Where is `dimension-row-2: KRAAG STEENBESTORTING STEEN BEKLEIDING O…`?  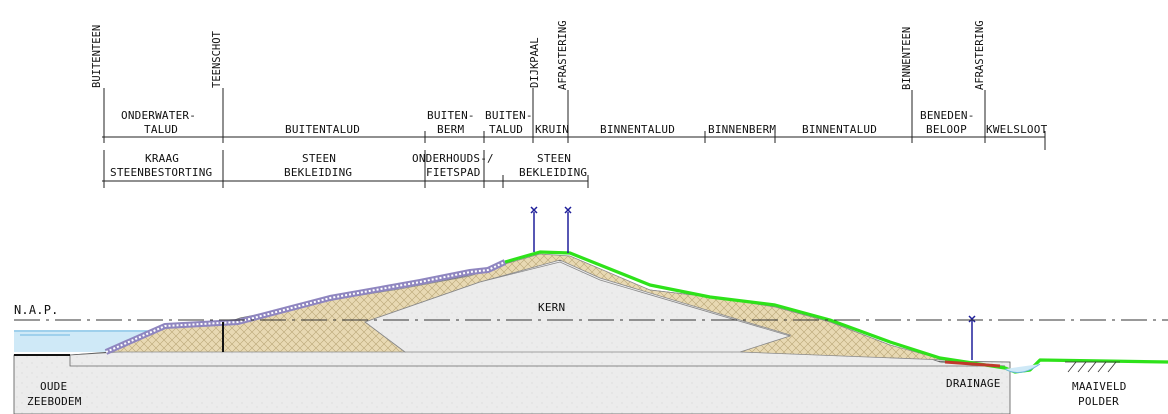 dimension-row-2: KRAAG STEENBESTORTING STEEN BEKLEIDING O… is located at coordinates (345, 169).